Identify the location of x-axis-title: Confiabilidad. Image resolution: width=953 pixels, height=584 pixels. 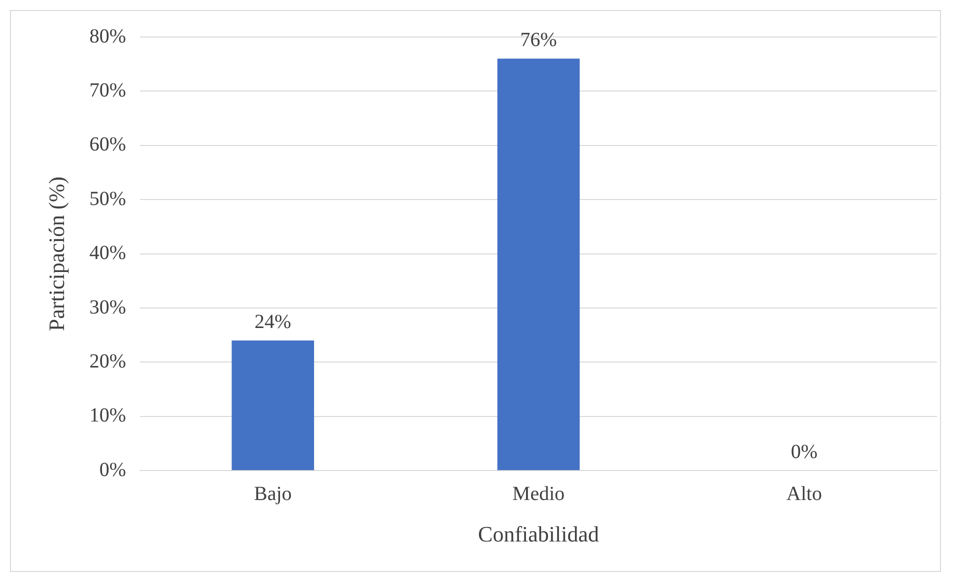
(539, 534).